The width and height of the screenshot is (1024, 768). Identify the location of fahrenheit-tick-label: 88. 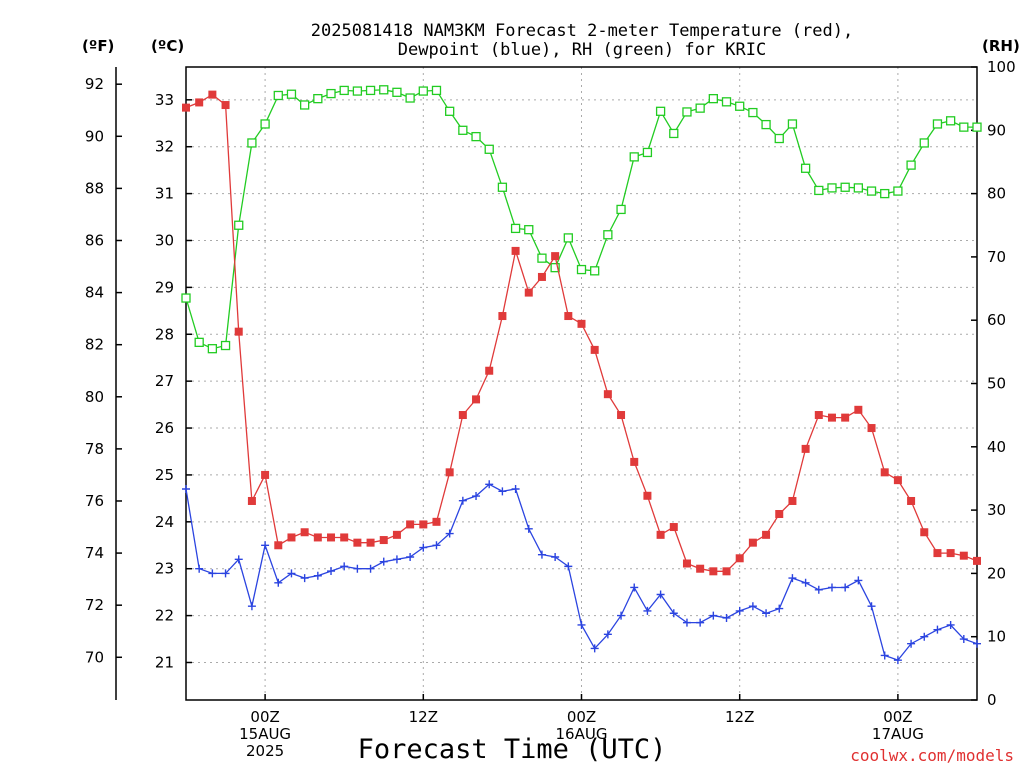
(94, 188).